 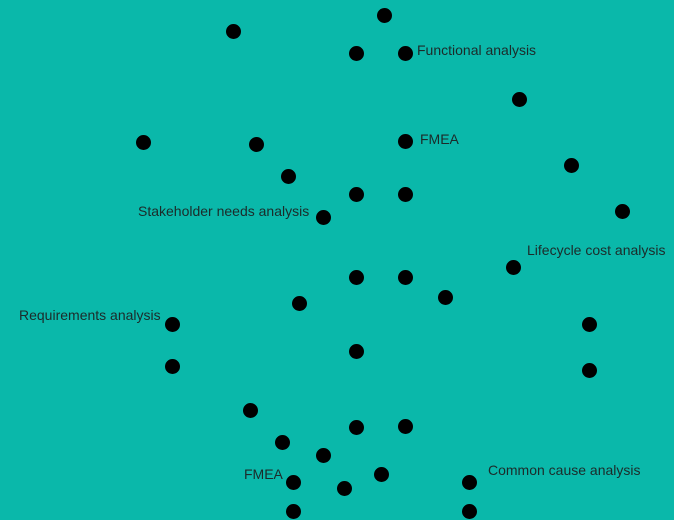 I want to click on label-stakeholder-needs-analysis: Stakeholder needs analysis, so click(x=224, y=211).